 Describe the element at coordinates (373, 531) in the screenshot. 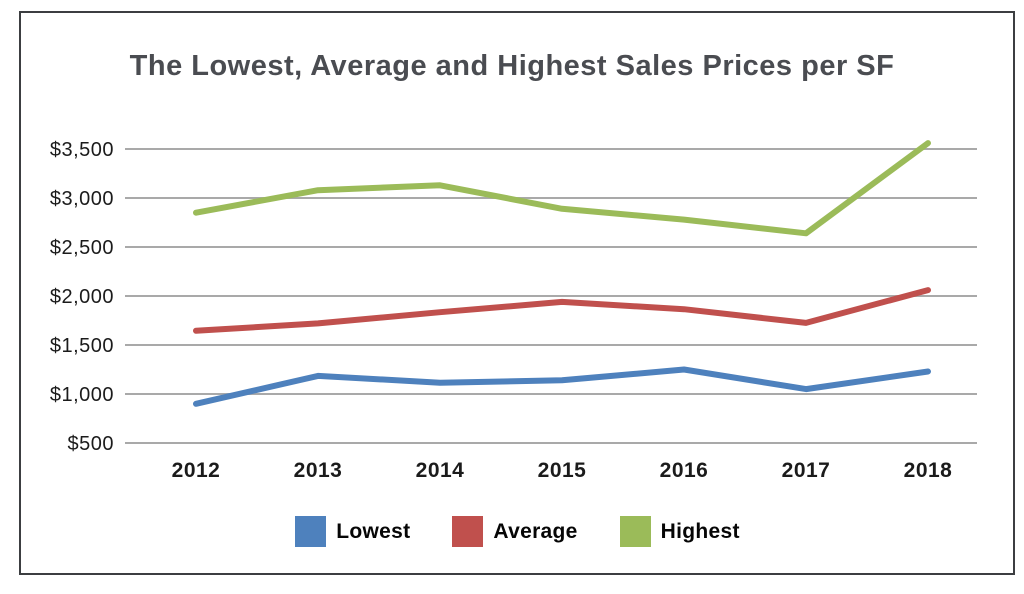

I see `legend-label-lowest: Lowest` at that location.